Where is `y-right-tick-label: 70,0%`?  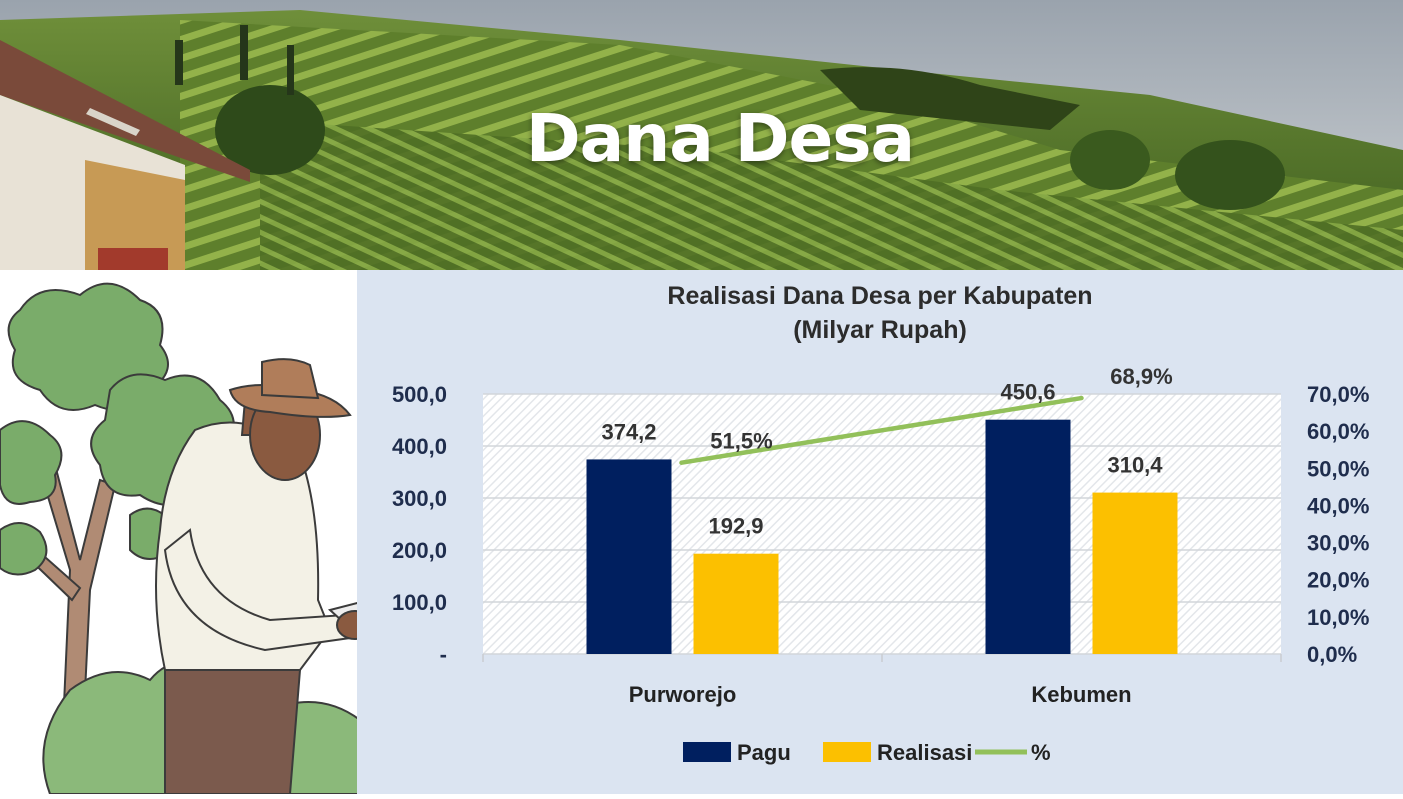 y-right-tick-label: 70,0% is located at coordinates (1338, 394).